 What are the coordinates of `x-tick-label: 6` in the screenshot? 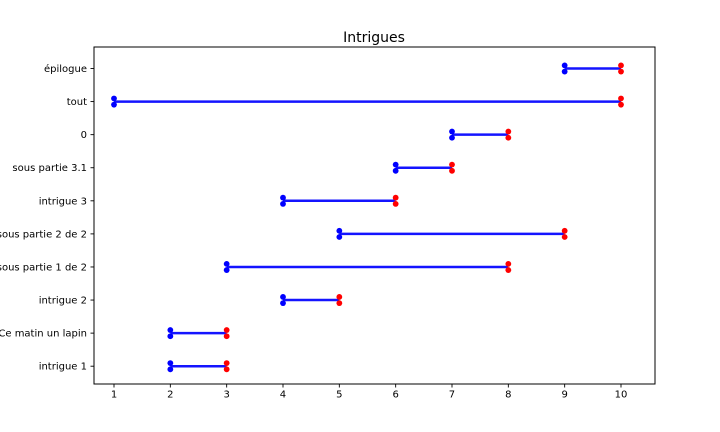 It's located at (395, 395).